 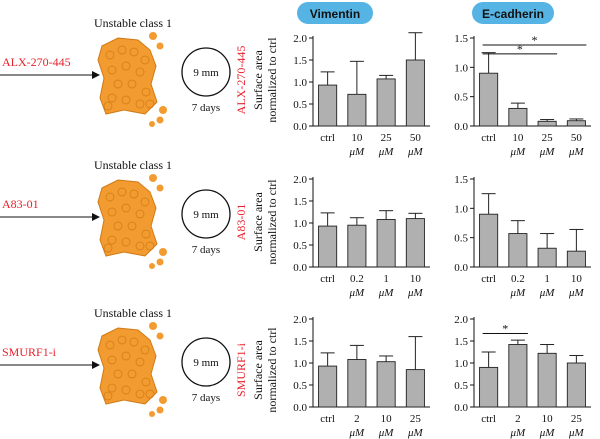 What do you see at coordinates (547, 279) in the screenshot?
I see `x-tick-label: 1` at bounding box center [547, 279].